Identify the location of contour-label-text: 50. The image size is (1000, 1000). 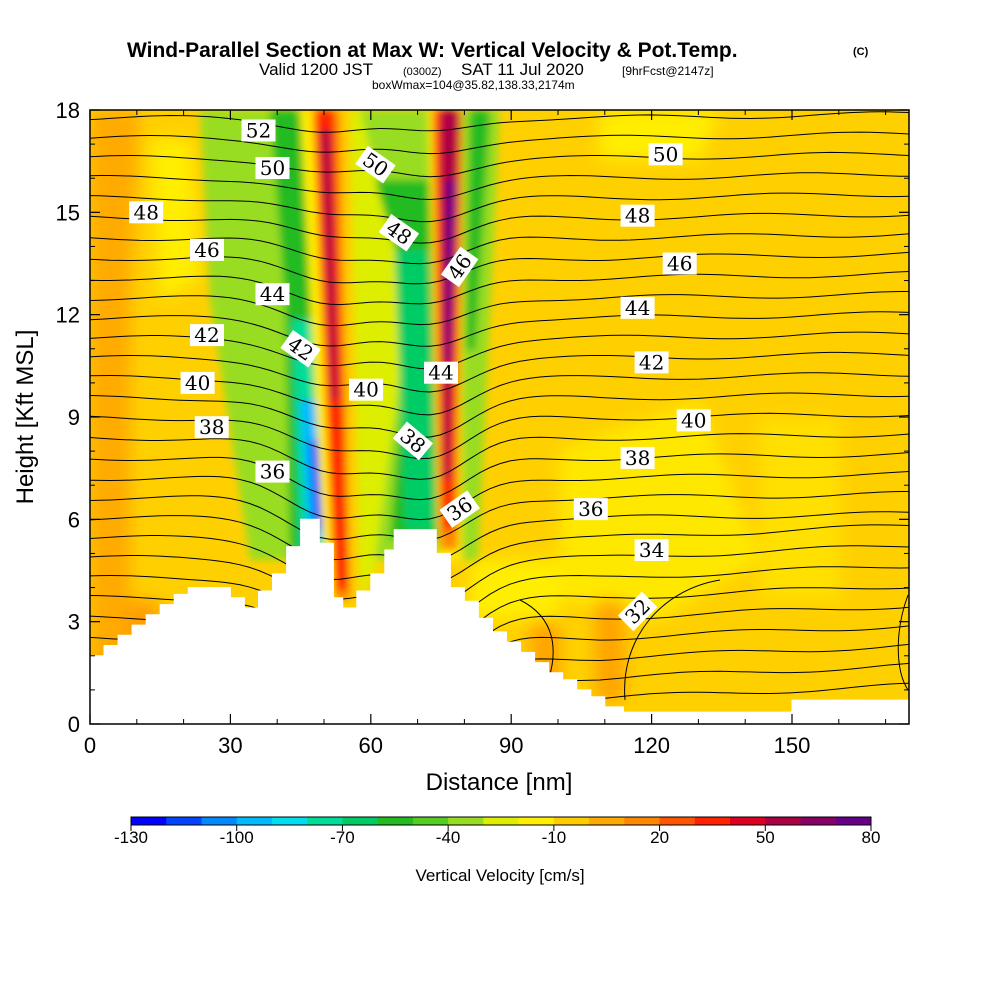
(665, 154).